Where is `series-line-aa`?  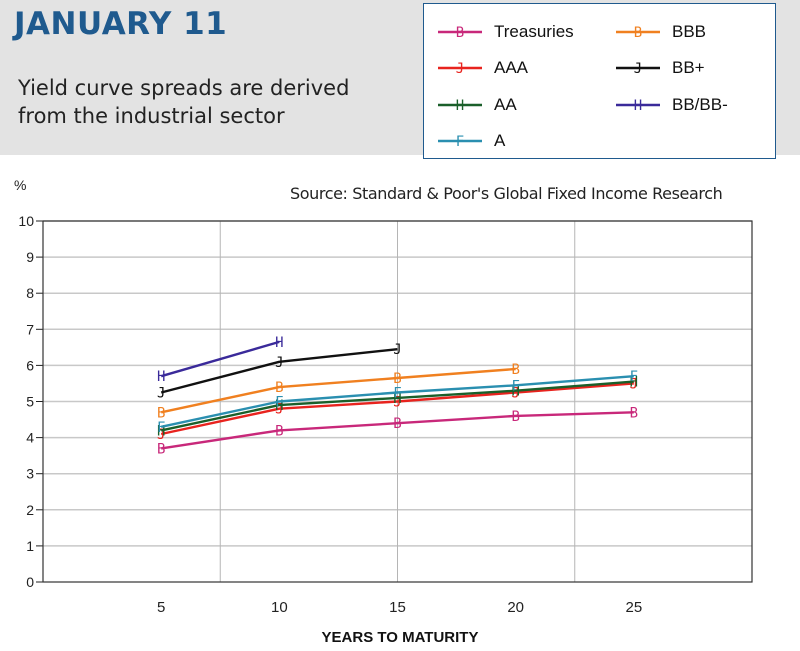 series-line-aa is located at coordinates (397, 406).